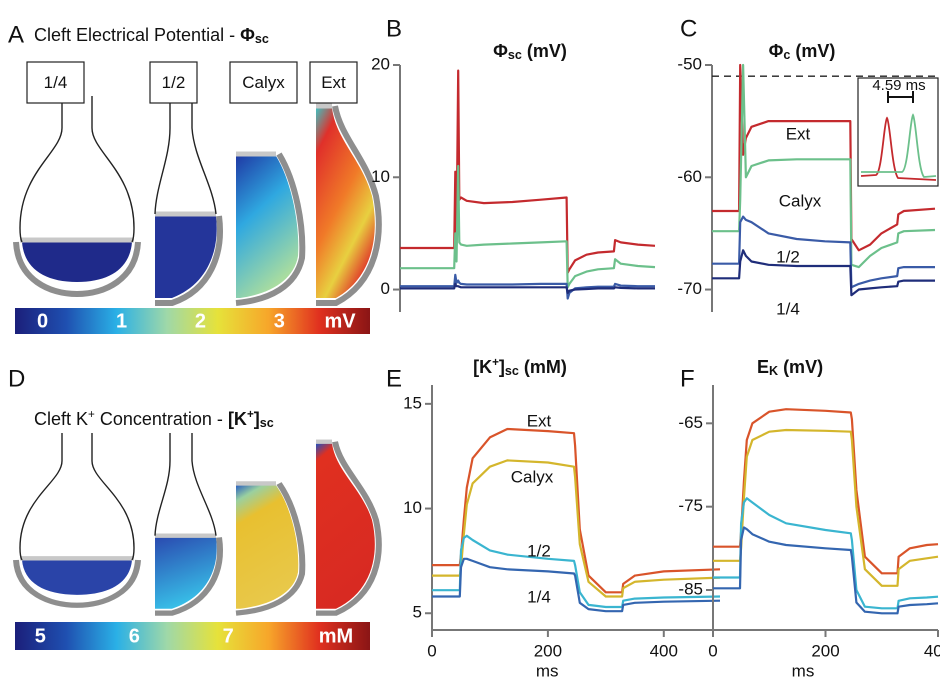  I want to click on panel-letter: B, so click(394, 28).